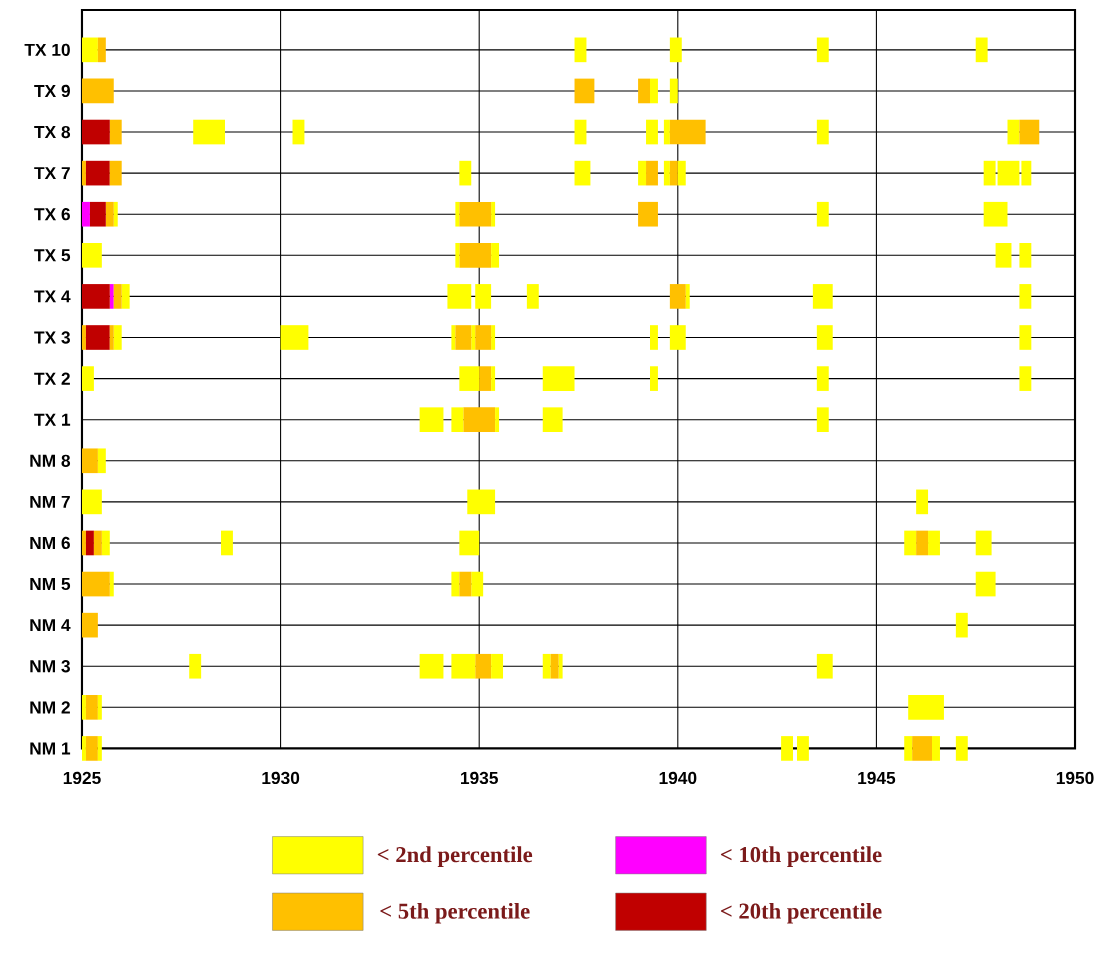 The image size is (1109, 960). I want to click on y-tick-label: NM 1, so click(50, 748).